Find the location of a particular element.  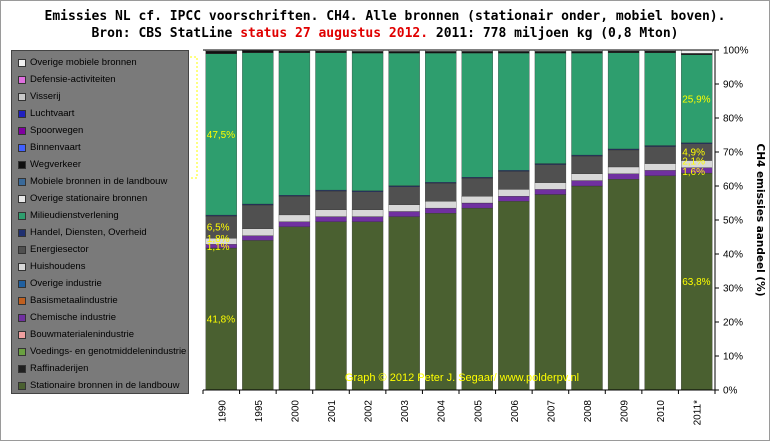

x-tick-label: 2007 is located at coordinates (551, 411).